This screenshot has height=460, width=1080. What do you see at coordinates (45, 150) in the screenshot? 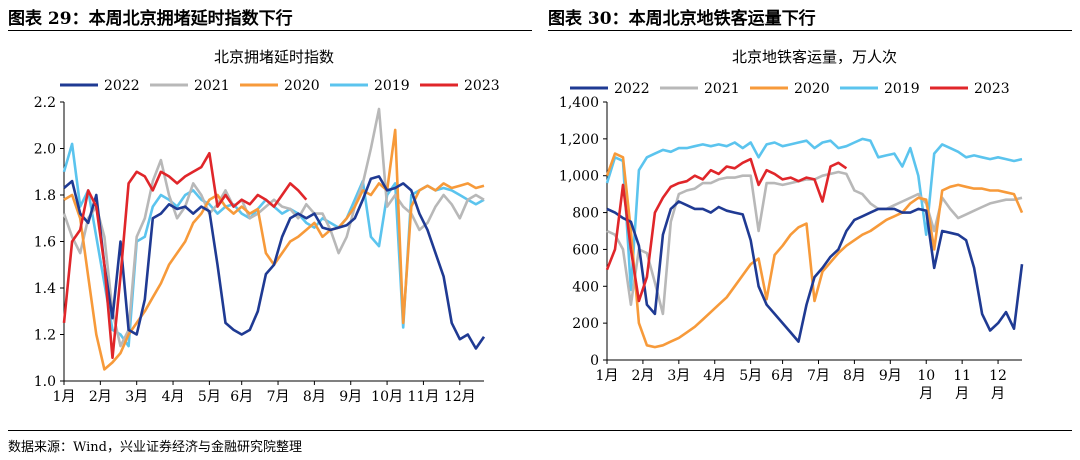
I see `y-tick-label: 2.0` at bounding box center [45, 150].